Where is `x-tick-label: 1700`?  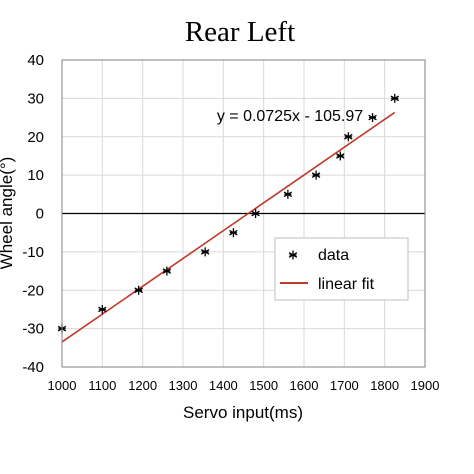 x-tick-label: 1700 is located at coordinates (344, 385).